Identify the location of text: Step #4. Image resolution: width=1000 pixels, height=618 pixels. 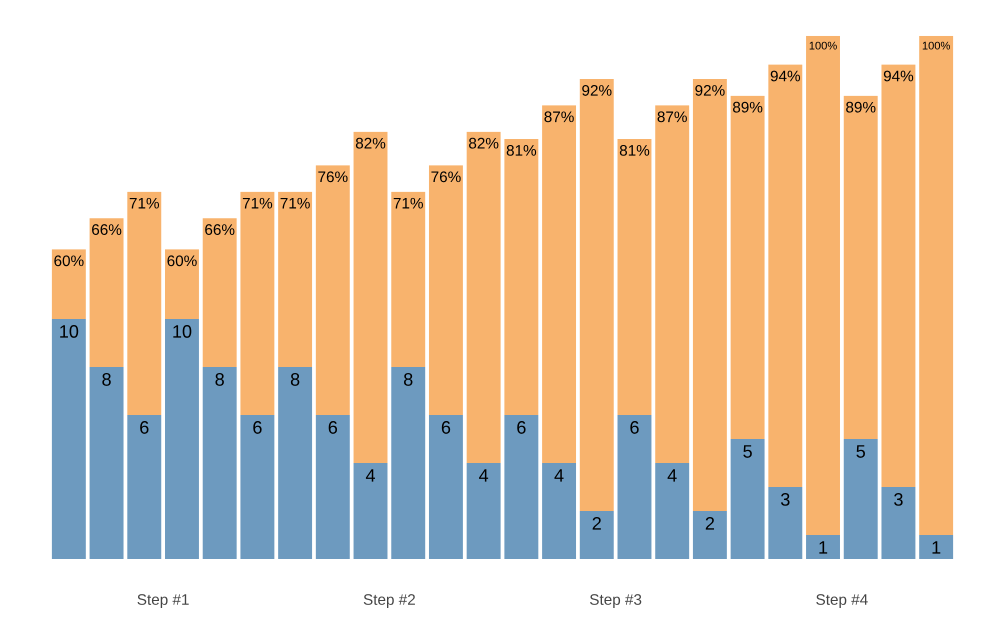
(842, 601).